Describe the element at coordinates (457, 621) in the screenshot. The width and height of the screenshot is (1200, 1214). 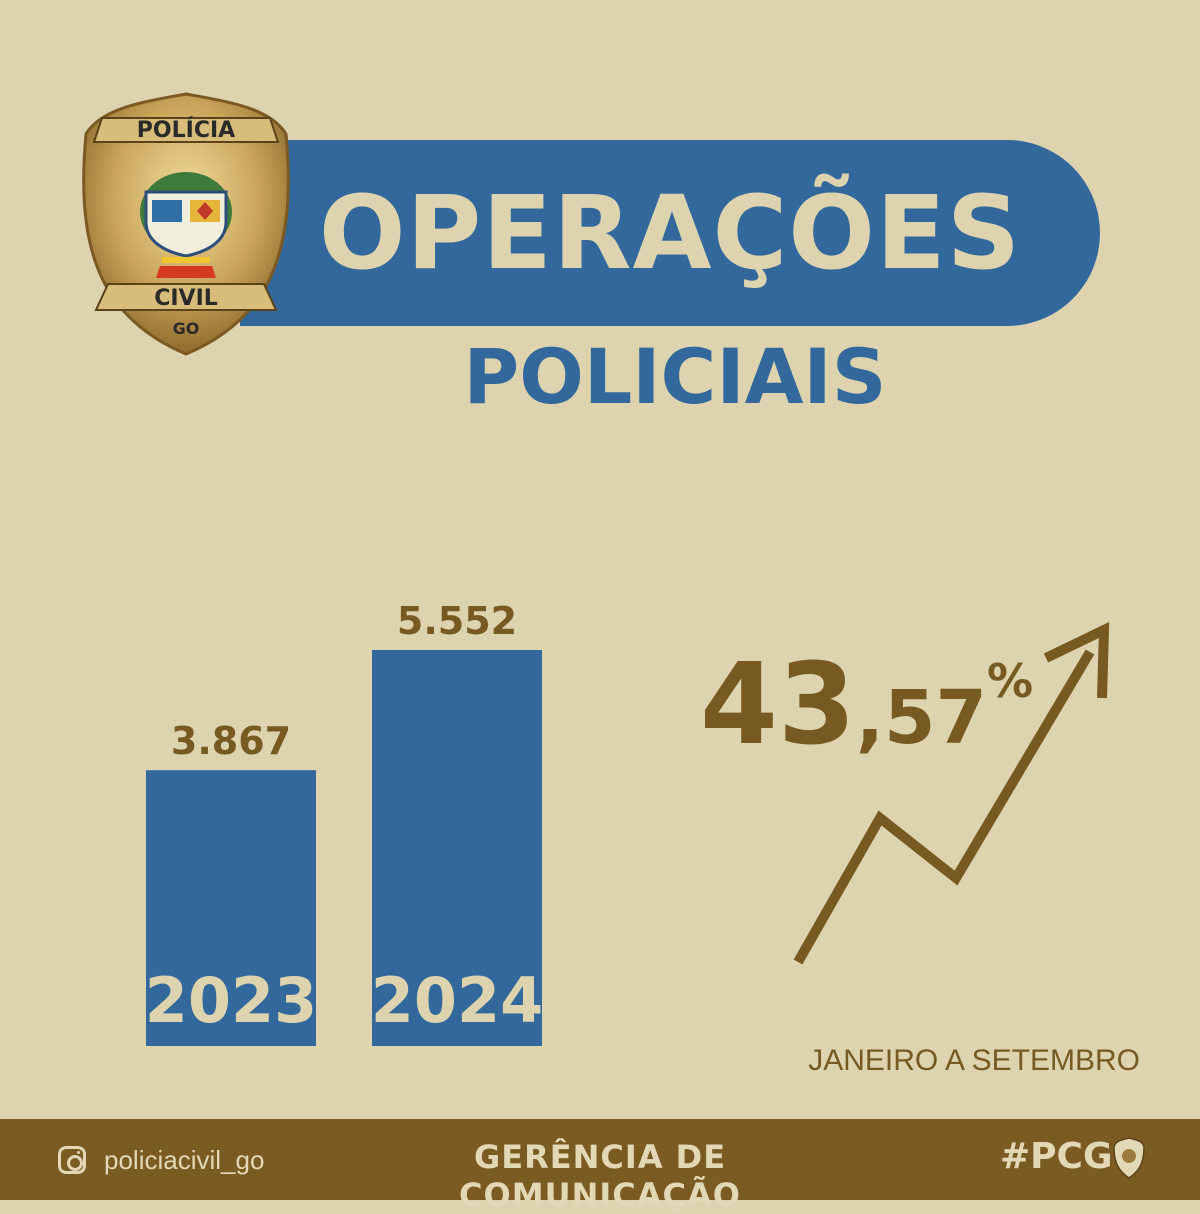
I see `bar-value-label: 5.552` at that location.